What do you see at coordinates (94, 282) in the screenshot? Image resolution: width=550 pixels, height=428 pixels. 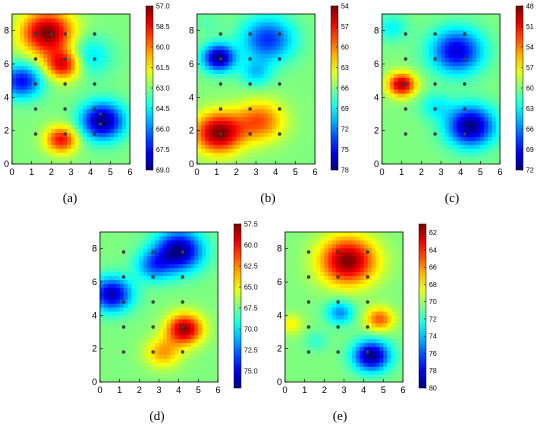 I see `y-tick-label: 6` at bounding box center [94, 282].